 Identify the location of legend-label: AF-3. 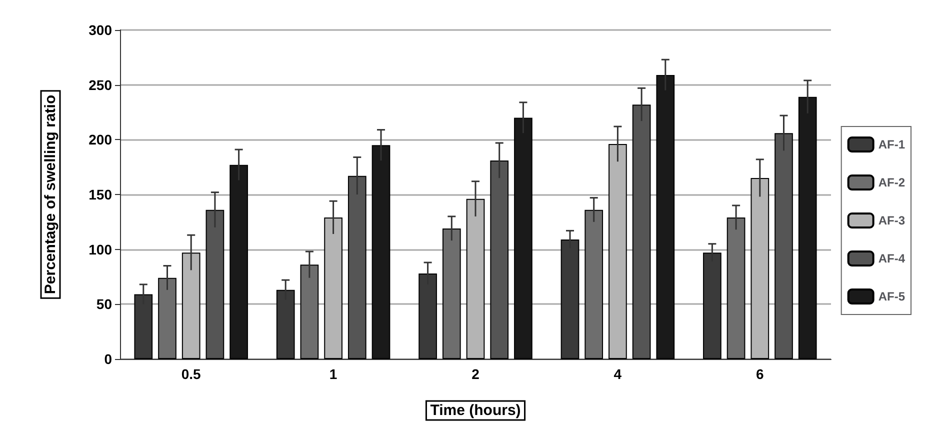
(892, 221).